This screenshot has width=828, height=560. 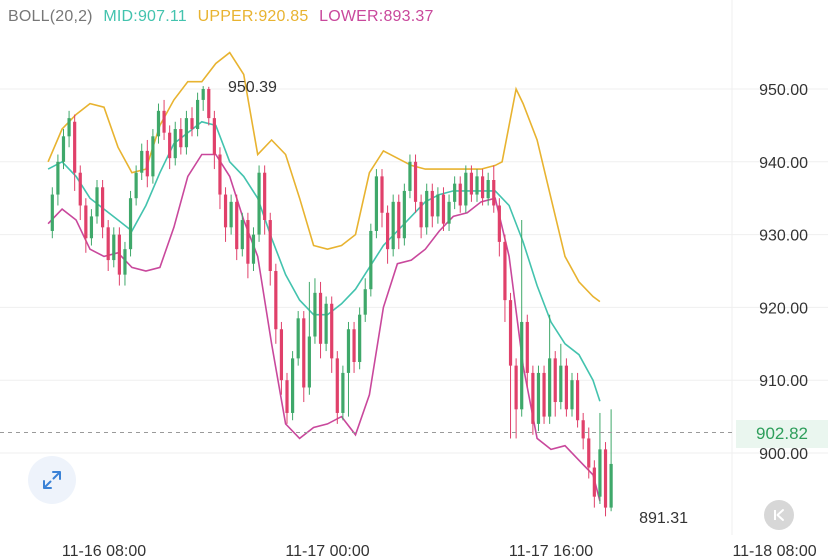 I want to click on y-tick-label: 950.00, so click(x=783, y=90).